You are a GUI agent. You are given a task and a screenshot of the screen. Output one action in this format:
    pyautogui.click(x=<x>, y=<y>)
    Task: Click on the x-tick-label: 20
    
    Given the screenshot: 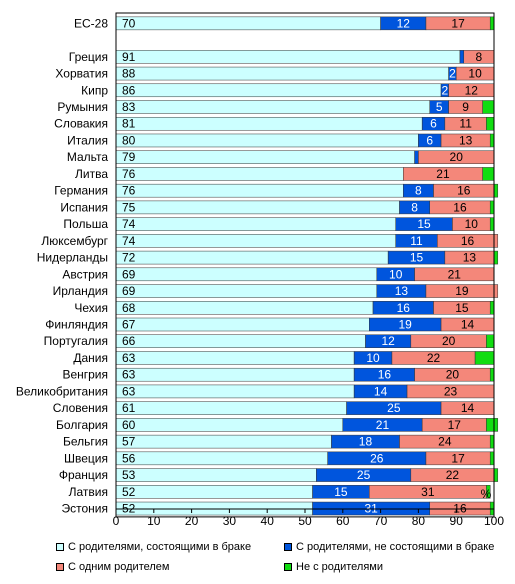 What is the action you would take?
    pyautogui.click(x=192, y=521)
    